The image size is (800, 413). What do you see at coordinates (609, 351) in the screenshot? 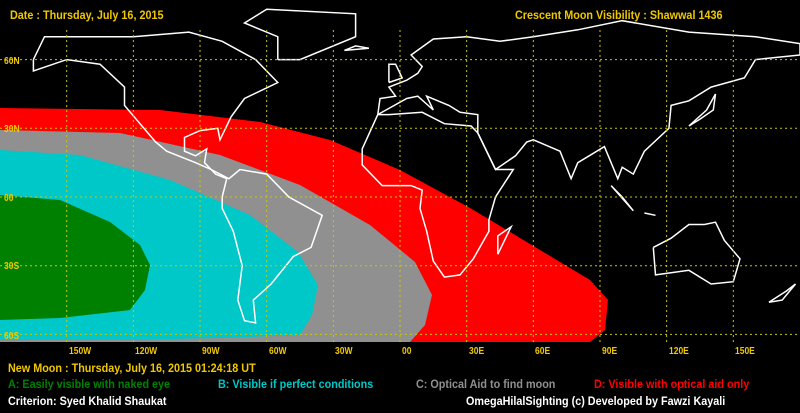
I see `lon-label: 90E` at bounding box center [609, 351].